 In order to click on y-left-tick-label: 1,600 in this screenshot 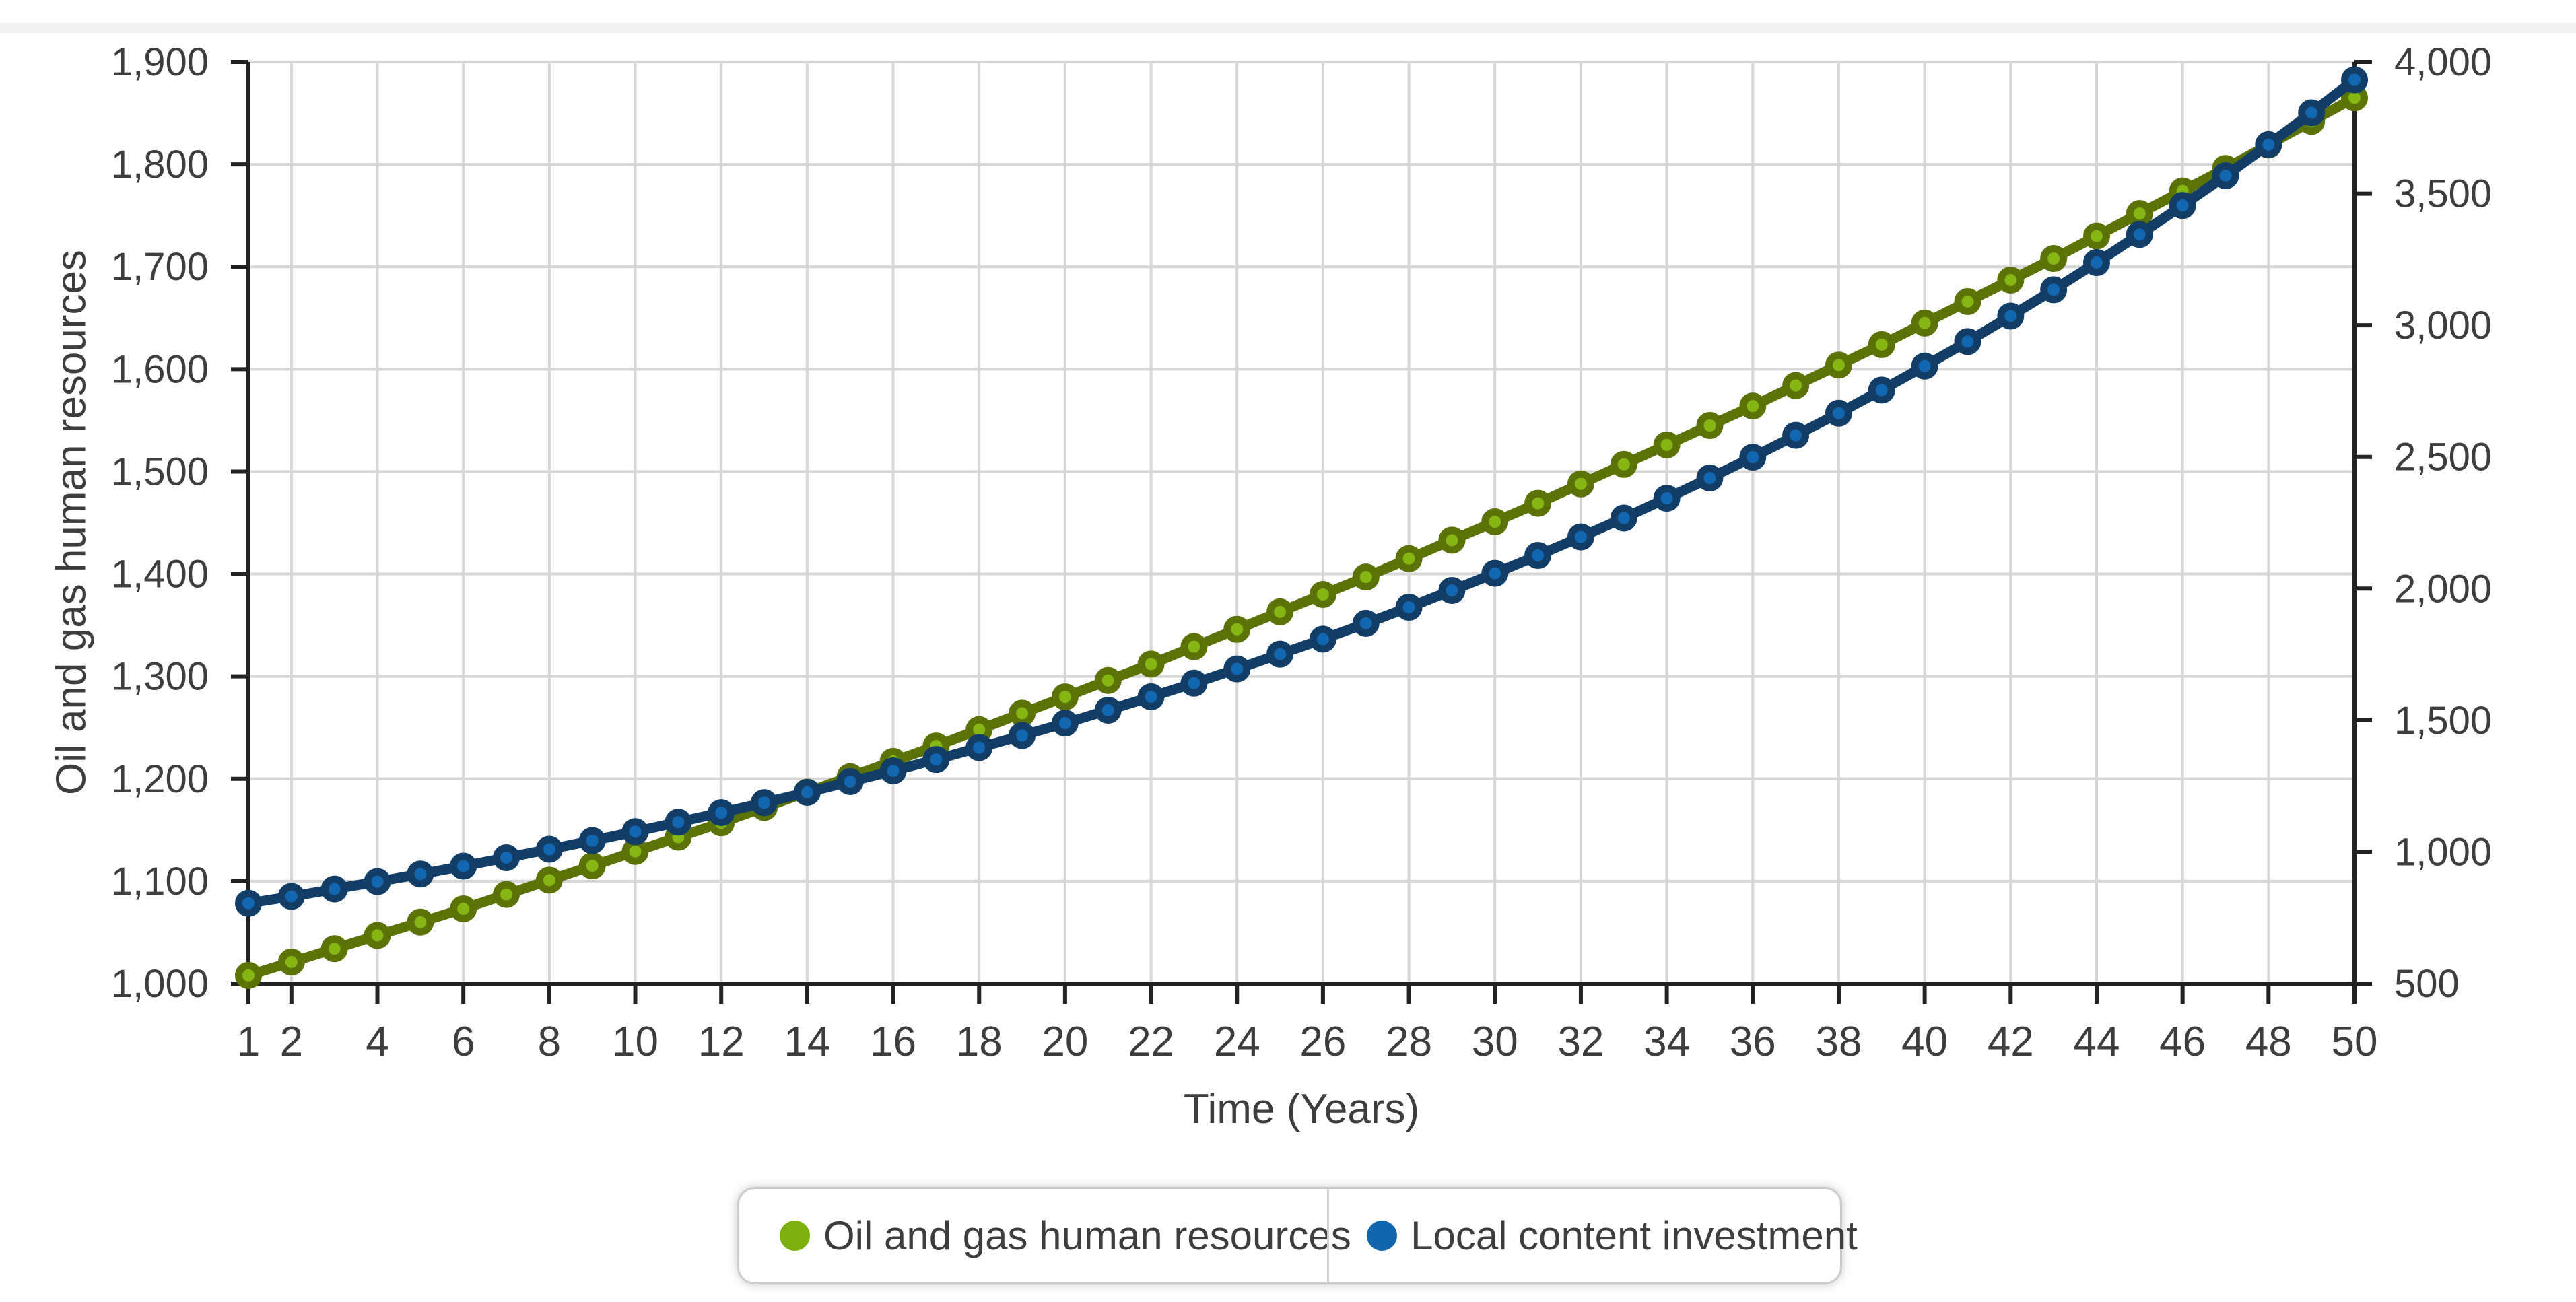, I will do `click(160, 369)`.